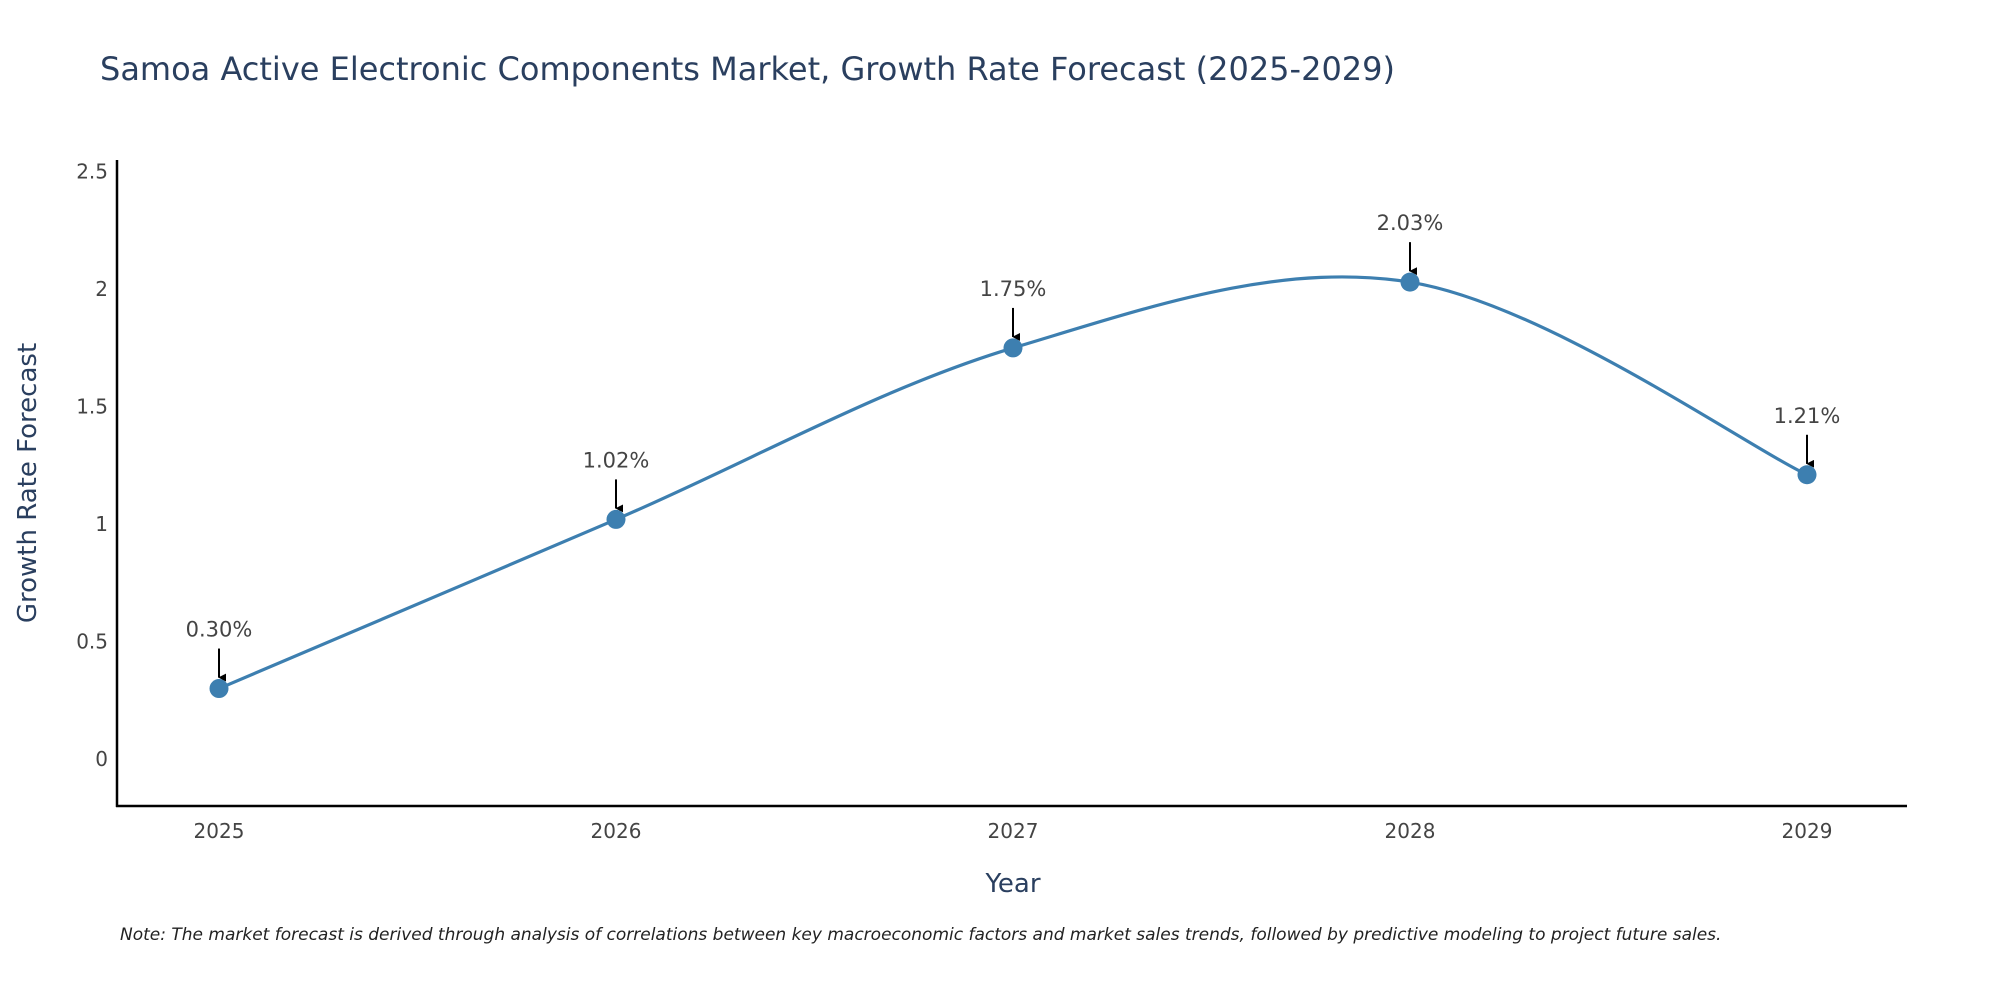 The image size is (2000, 1000). What do you see at coordinates (101, 759) in the screenshot?
I see `y-tick-label: 0` at bounding box center [101, 759].